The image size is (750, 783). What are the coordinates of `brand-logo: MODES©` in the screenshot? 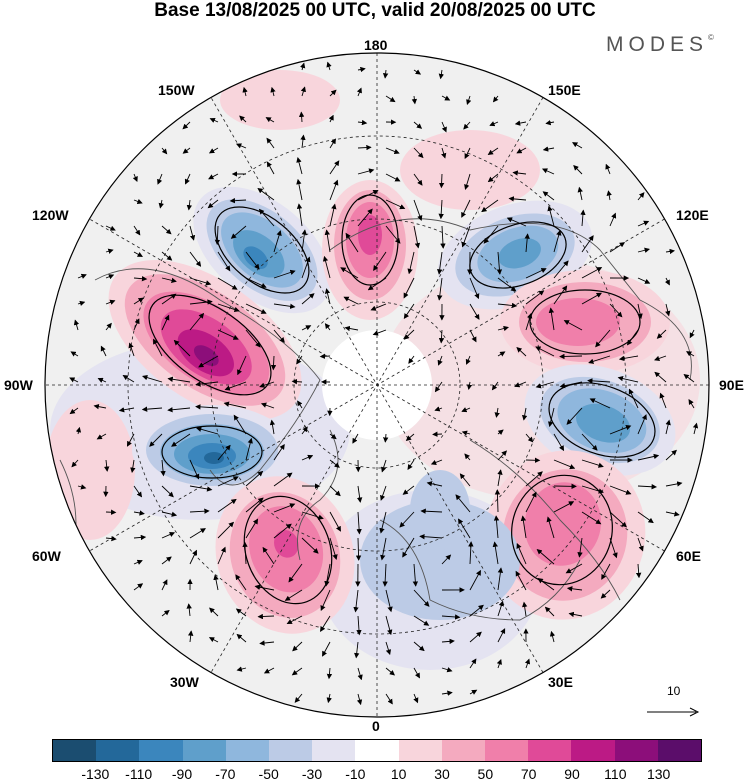 It's located at (660, 45).